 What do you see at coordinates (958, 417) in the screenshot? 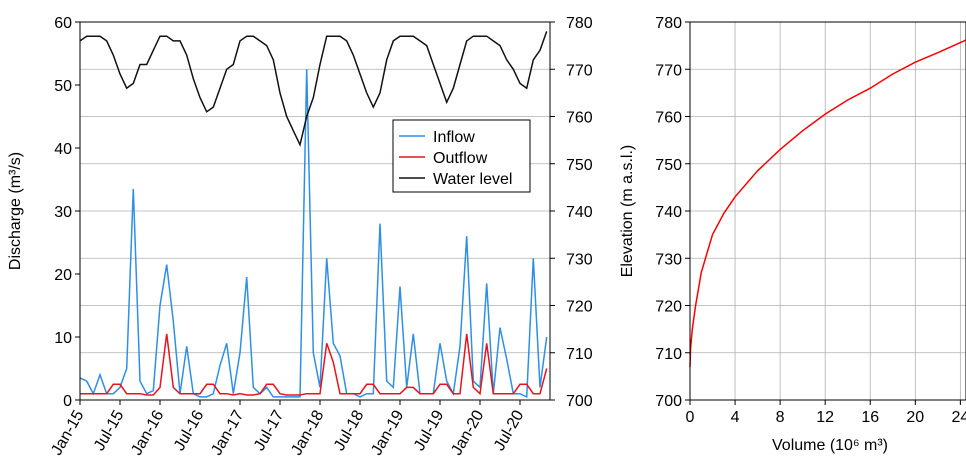
I see `x-tick-label: 24` at bounding box center [958, 417].